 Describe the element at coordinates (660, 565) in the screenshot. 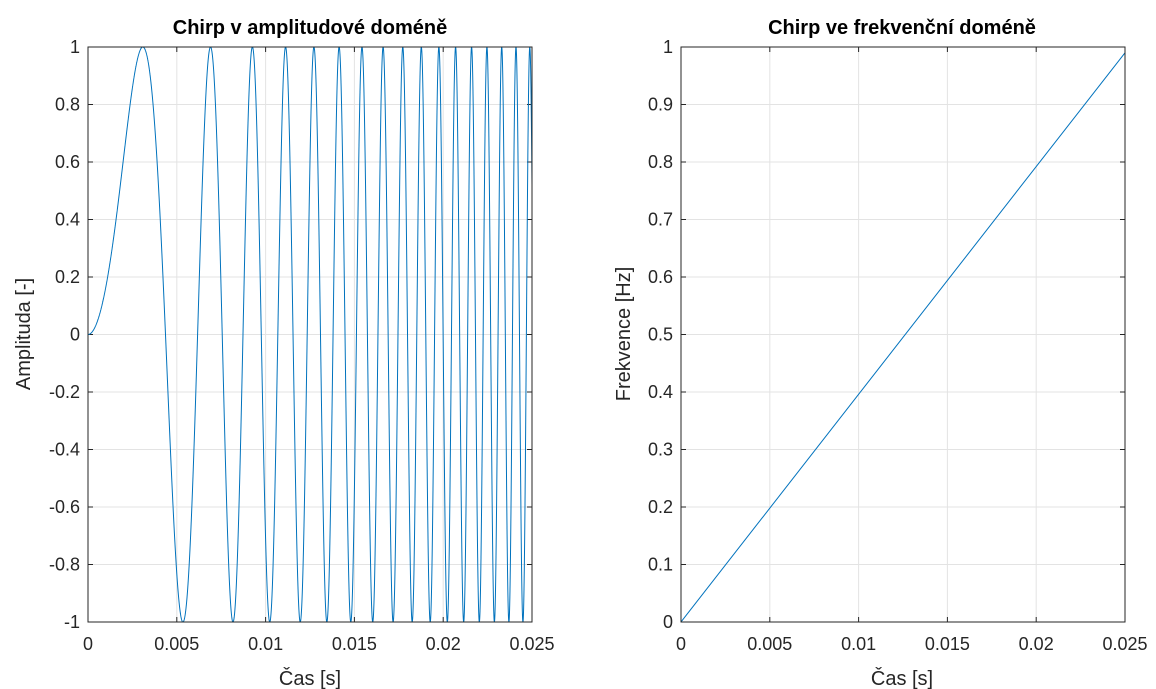

I see `y-tick-label: 0.1` at that location.